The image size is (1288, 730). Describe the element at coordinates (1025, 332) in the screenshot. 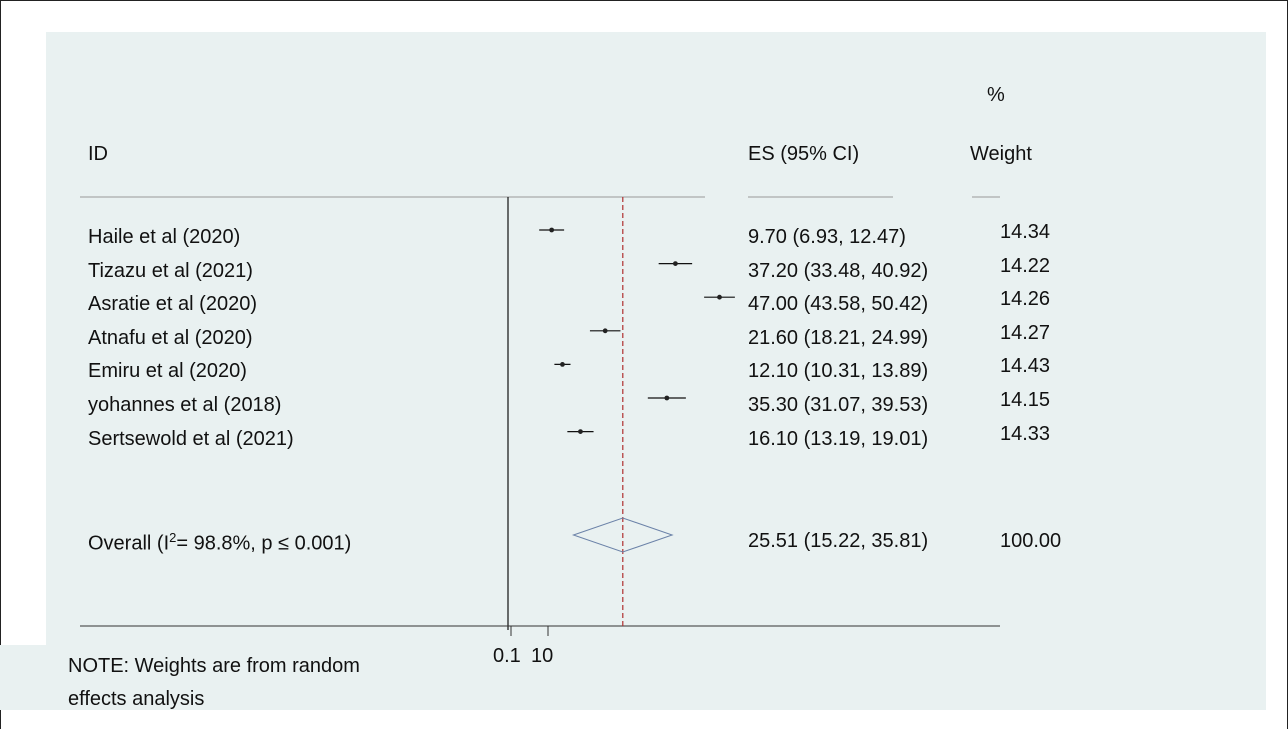

I see `study-weight-3: 14.27` at that location.